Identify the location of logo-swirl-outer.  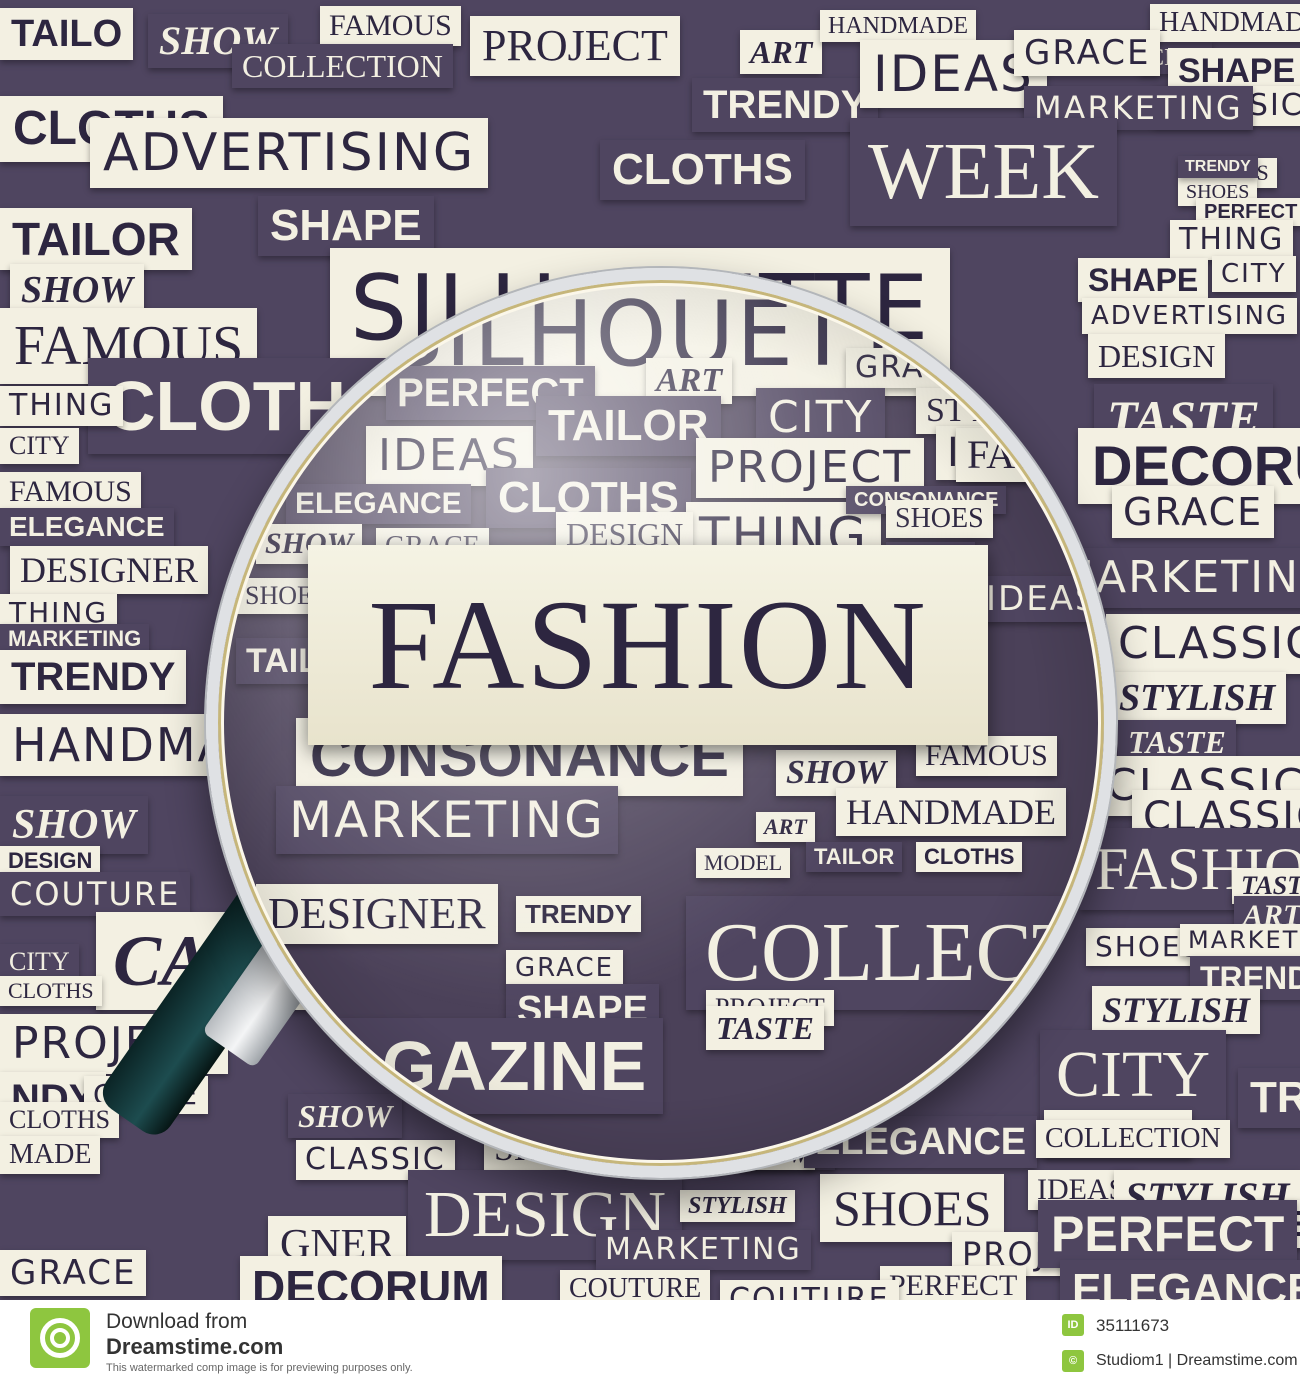
(60, 1338).